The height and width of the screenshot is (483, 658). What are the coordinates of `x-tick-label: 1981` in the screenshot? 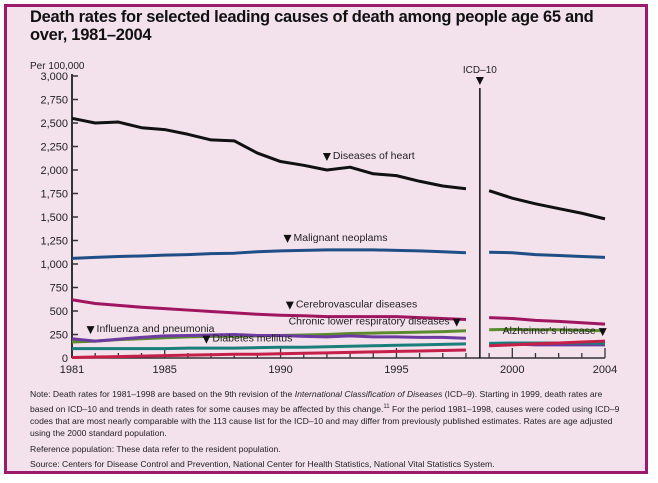 It's located at (72, 370).